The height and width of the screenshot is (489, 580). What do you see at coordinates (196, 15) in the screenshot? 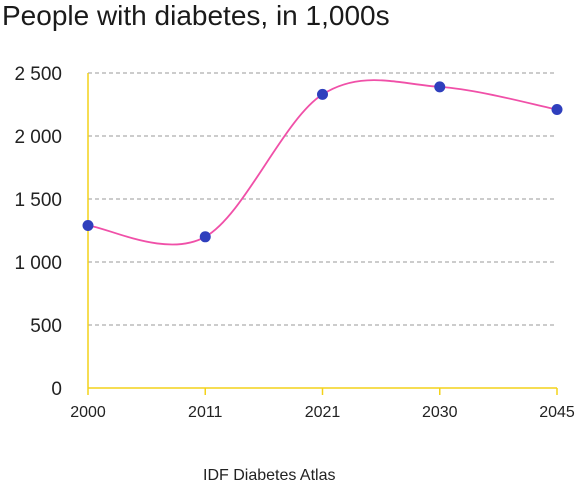
I see `chart-title: People with diabetes, in 1,000s` at bounding box center [196, 15].